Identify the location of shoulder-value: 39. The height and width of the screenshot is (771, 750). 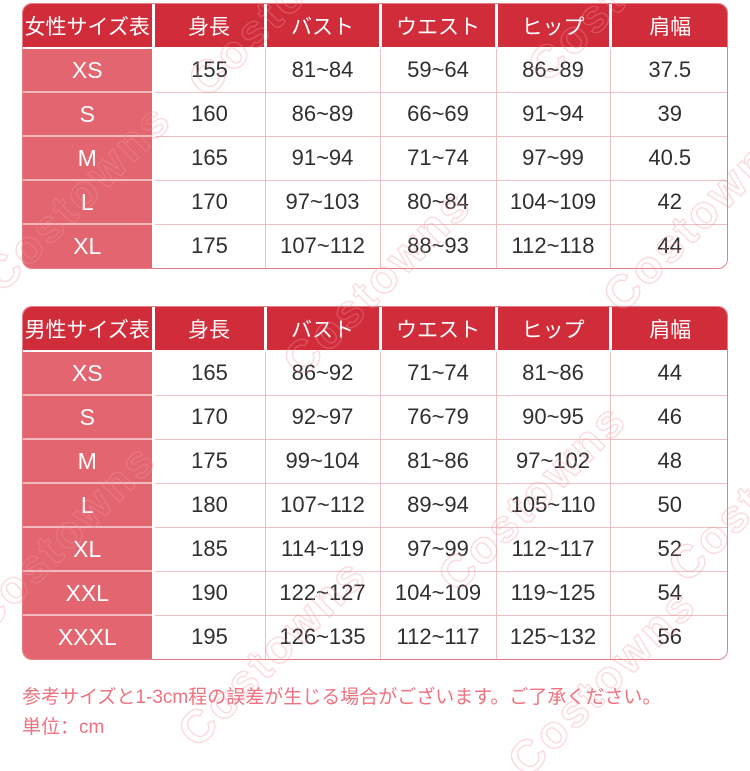
(668, 114).